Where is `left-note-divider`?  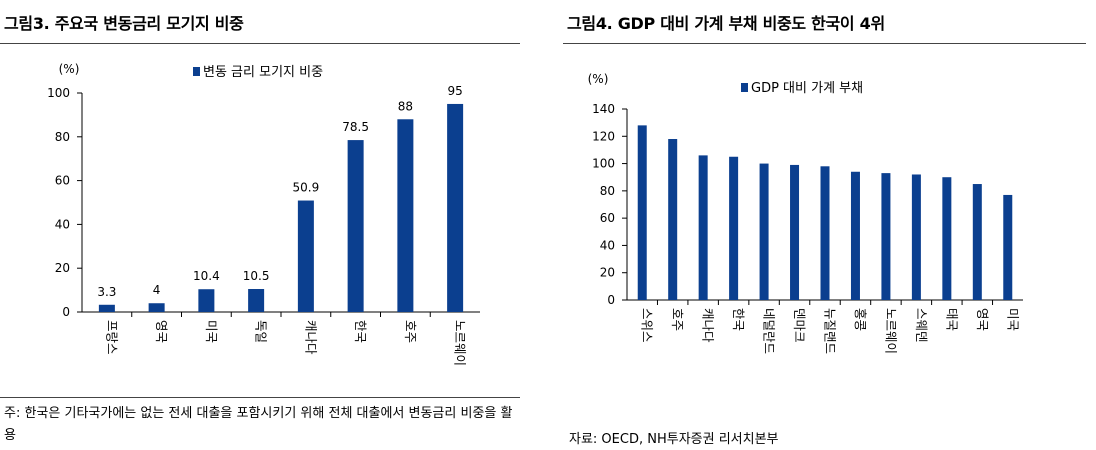
left-note-divider is located at coordinates (260, 397).